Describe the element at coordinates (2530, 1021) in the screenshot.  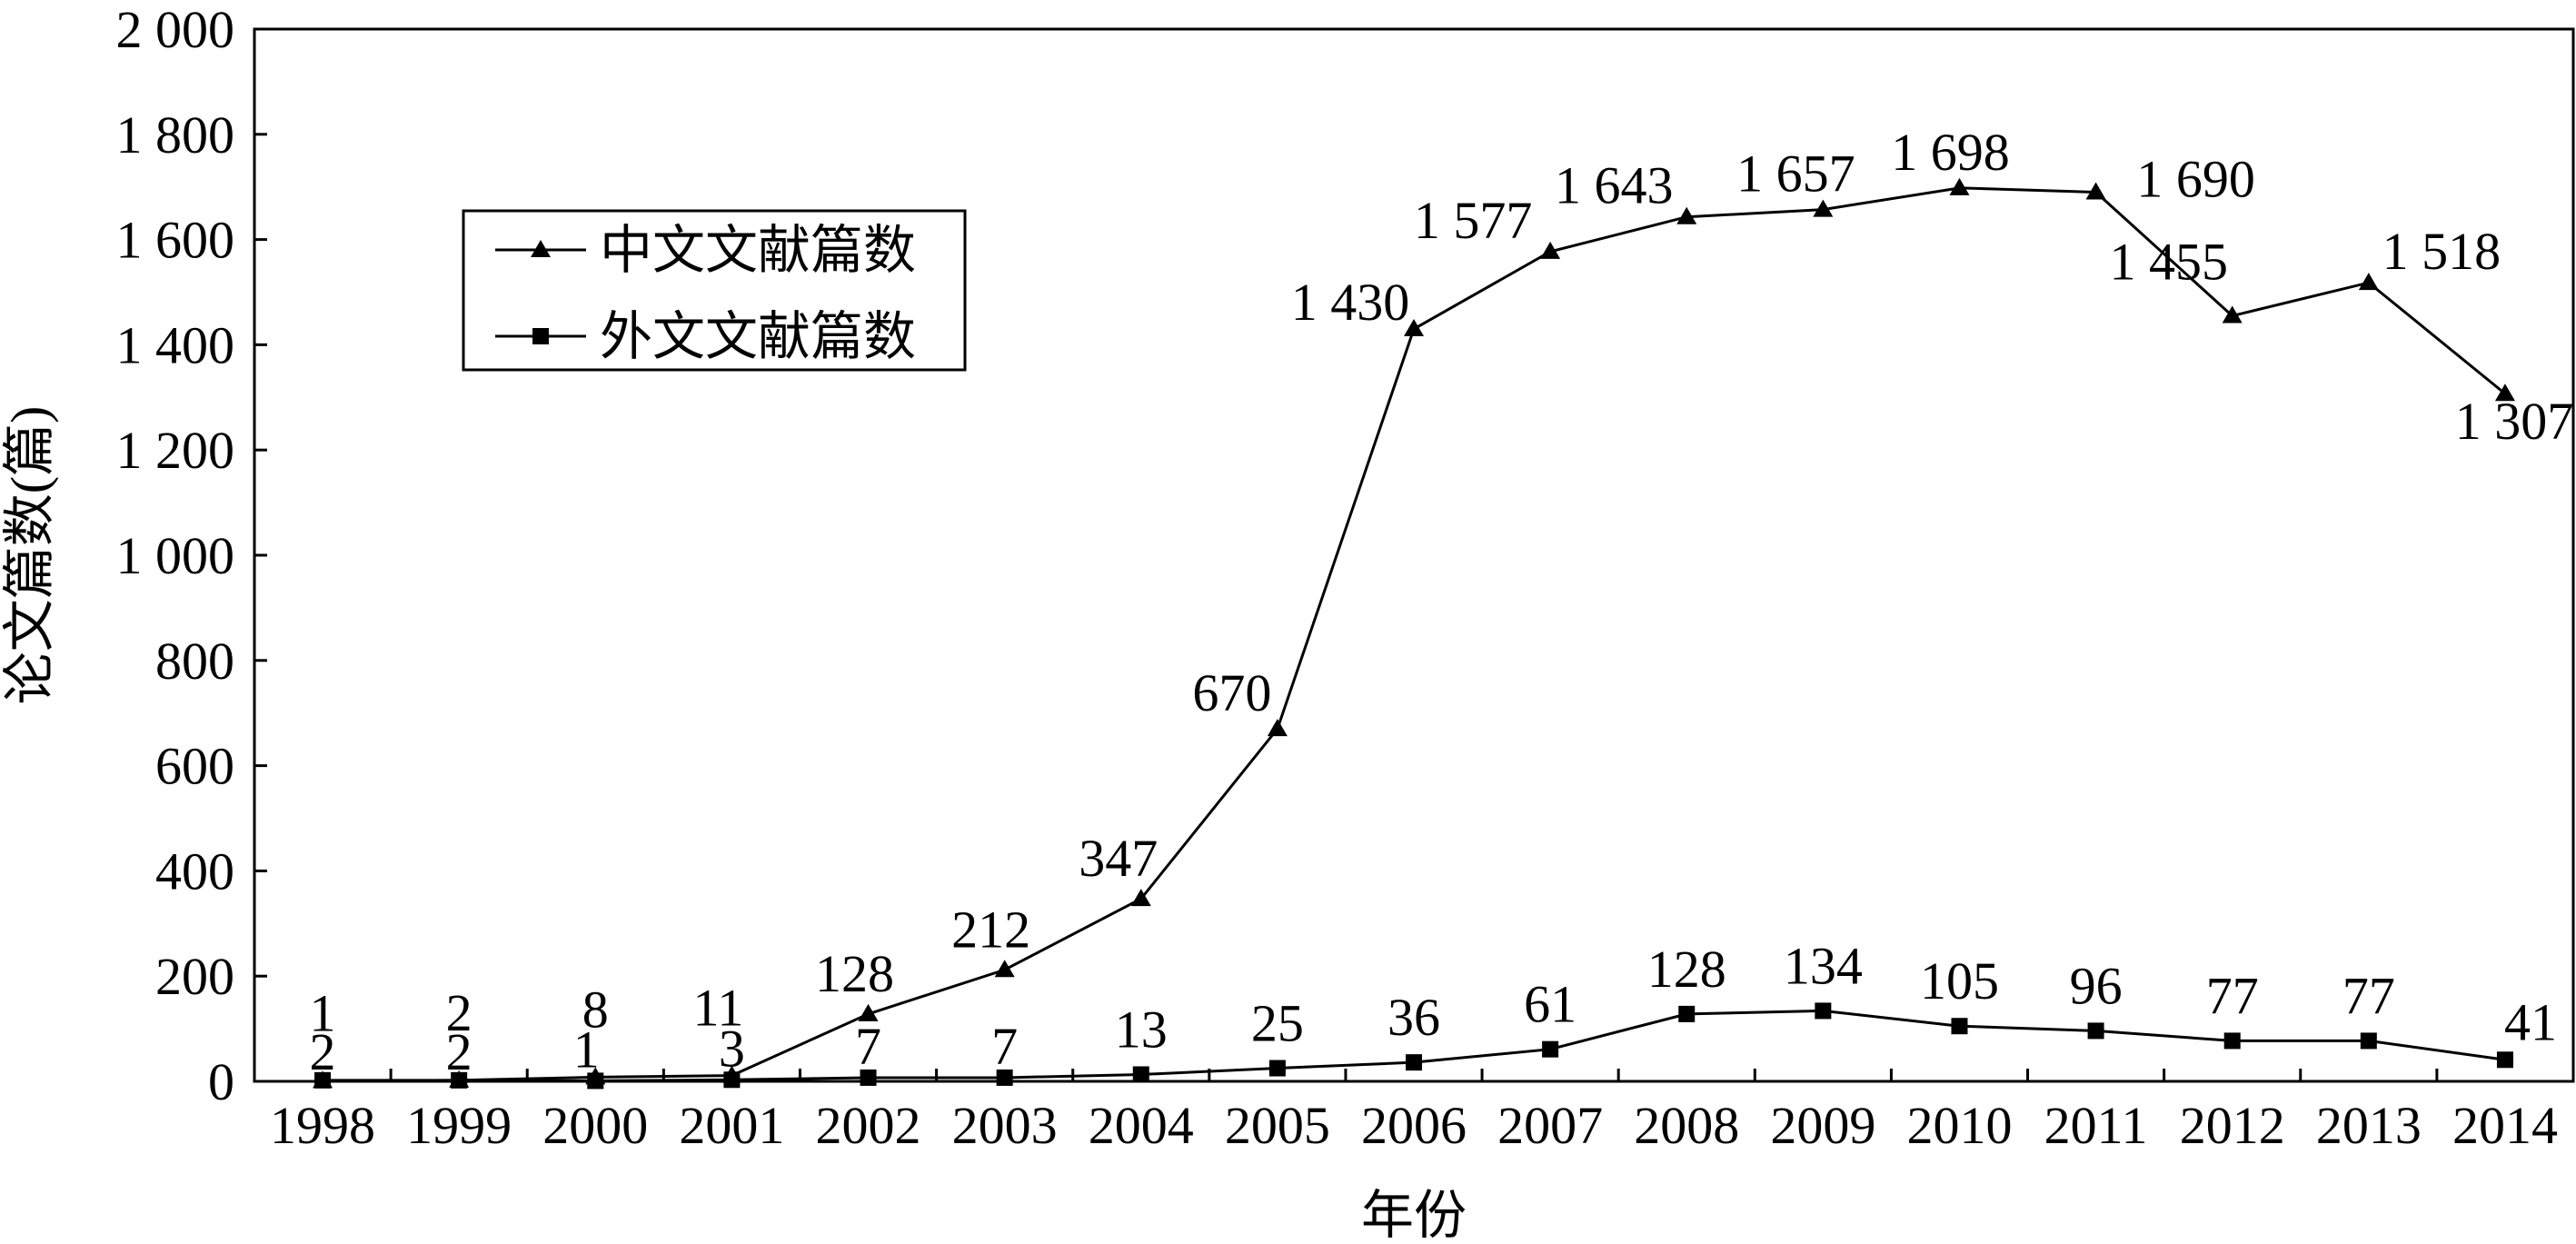
I see `data-label: 41` at that location.